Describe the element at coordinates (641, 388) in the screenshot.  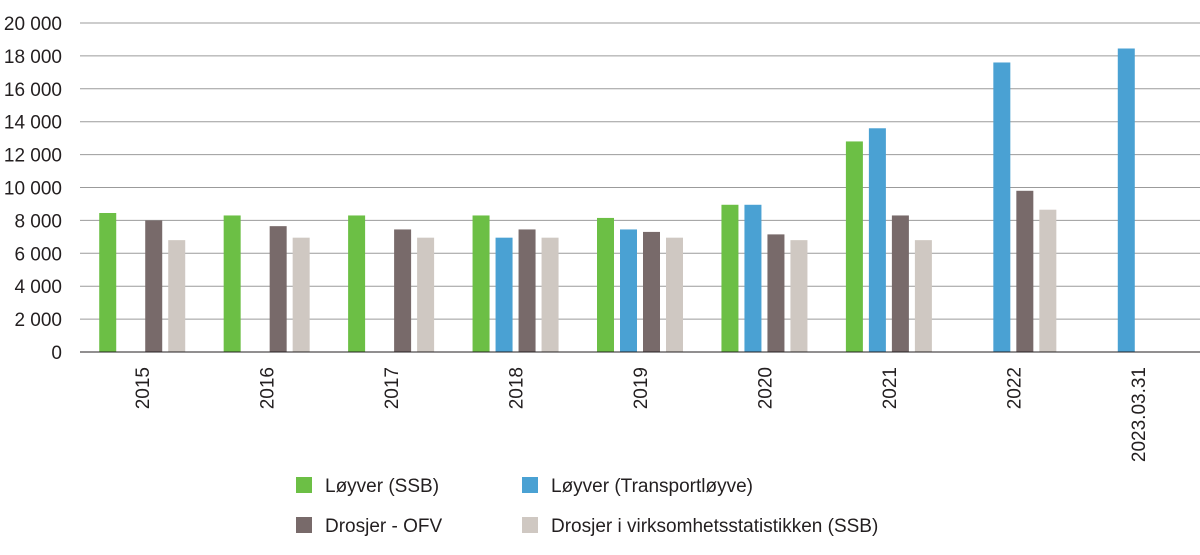
I see `x-tick-label: 2019` at that location.